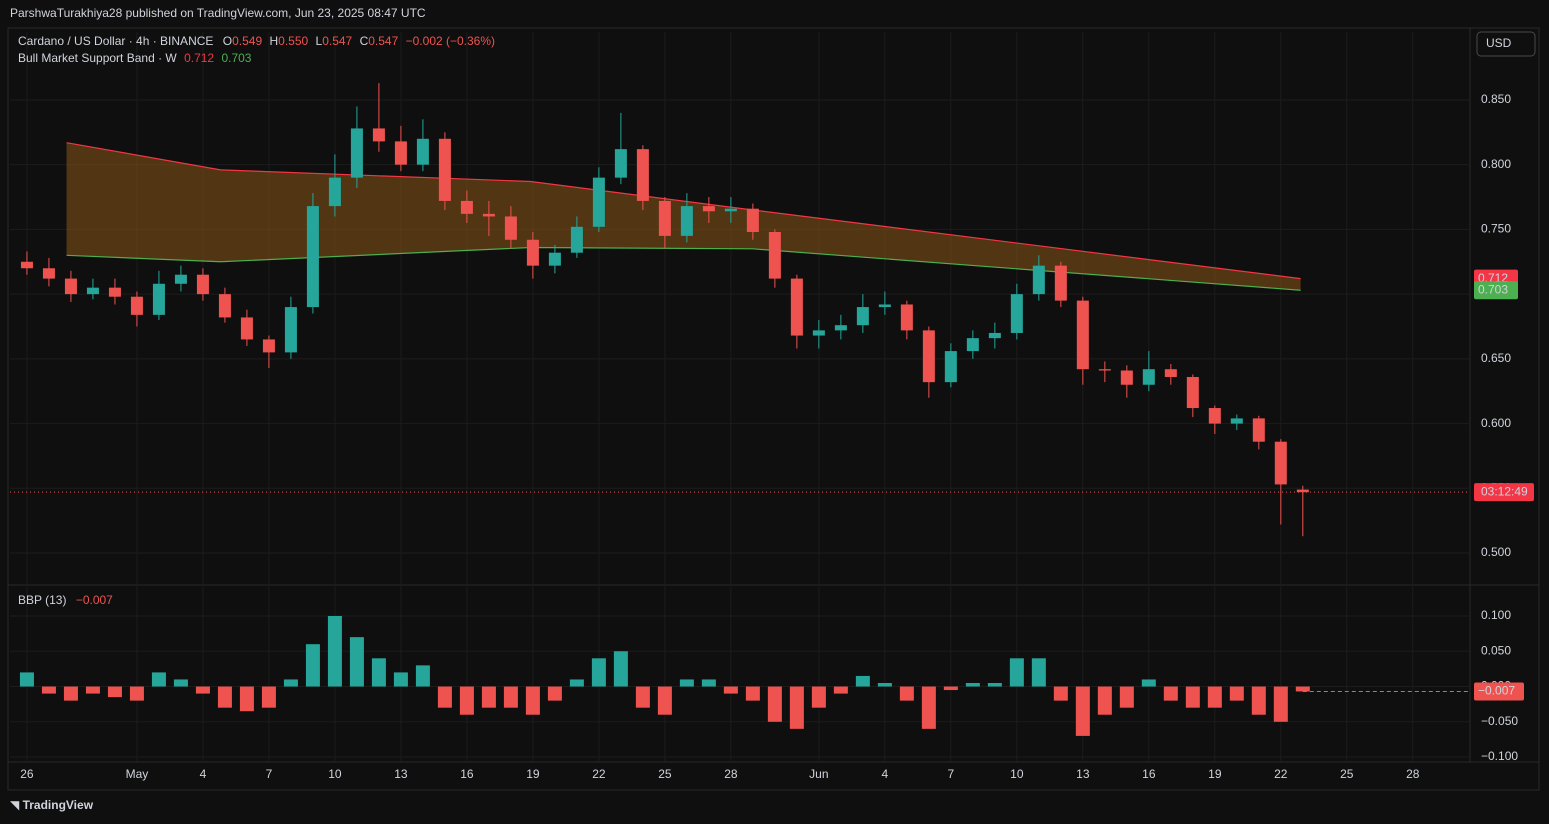 This screenshot has width=1549, height=824. I want to click on x-tick-label: 10, so click(1017, 774).